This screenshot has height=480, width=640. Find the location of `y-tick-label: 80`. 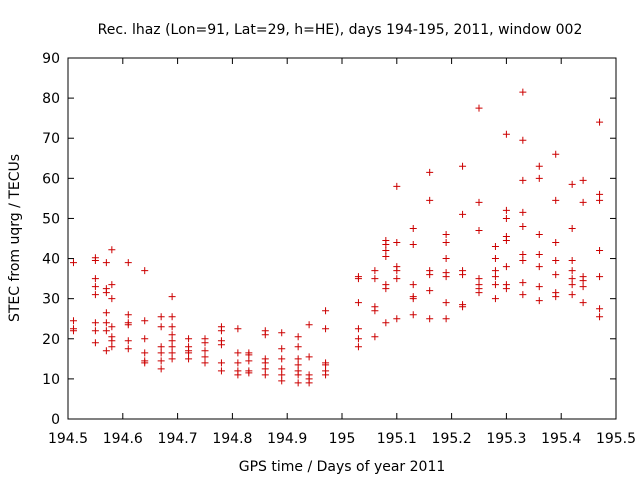

y-tick-label: 80 is located at coordinates (51, 99).